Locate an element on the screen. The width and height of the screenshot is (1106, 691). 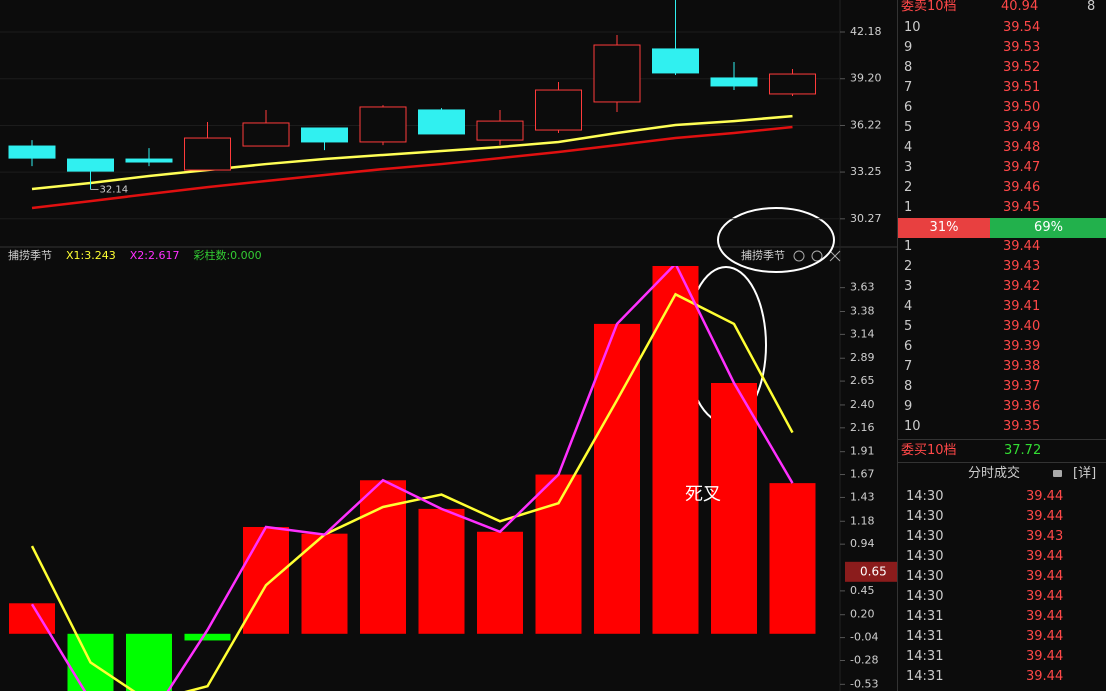
ask-level: 2 is located at coordinates (908, 187).